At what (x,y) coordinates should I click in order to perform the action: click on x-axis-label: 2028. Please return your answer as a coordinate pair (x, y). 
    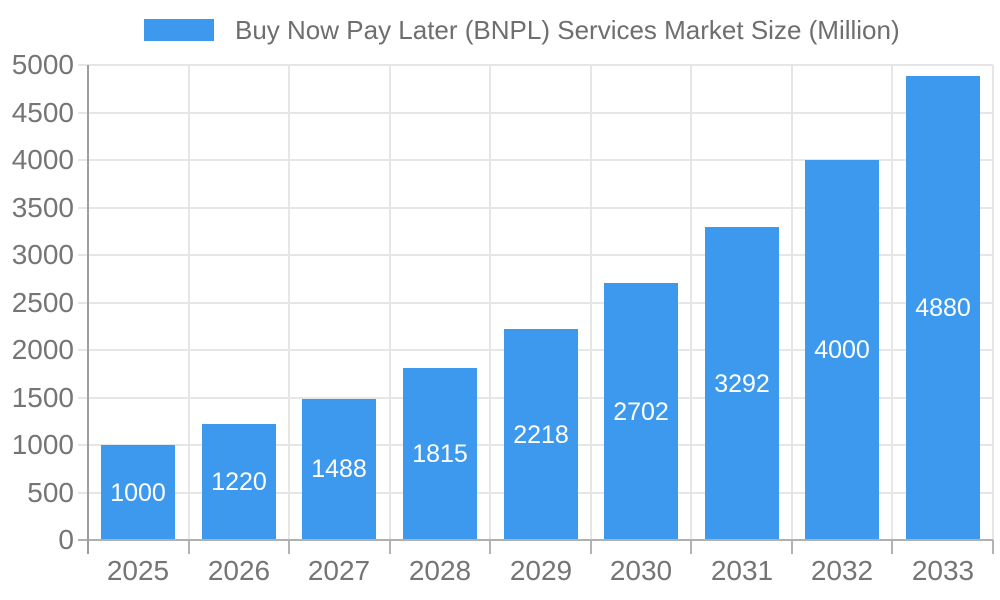
    Looking at the image, I should click on (440, 570).